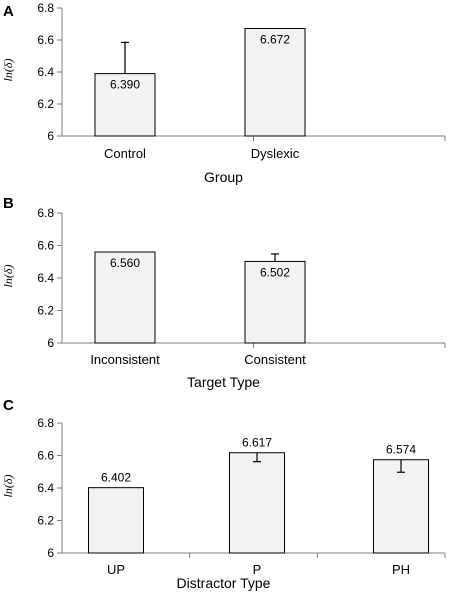 The width and height of the screenshot is (454, 593). I want to click on x-axis-label: Distractor Type, so click(224, 583).